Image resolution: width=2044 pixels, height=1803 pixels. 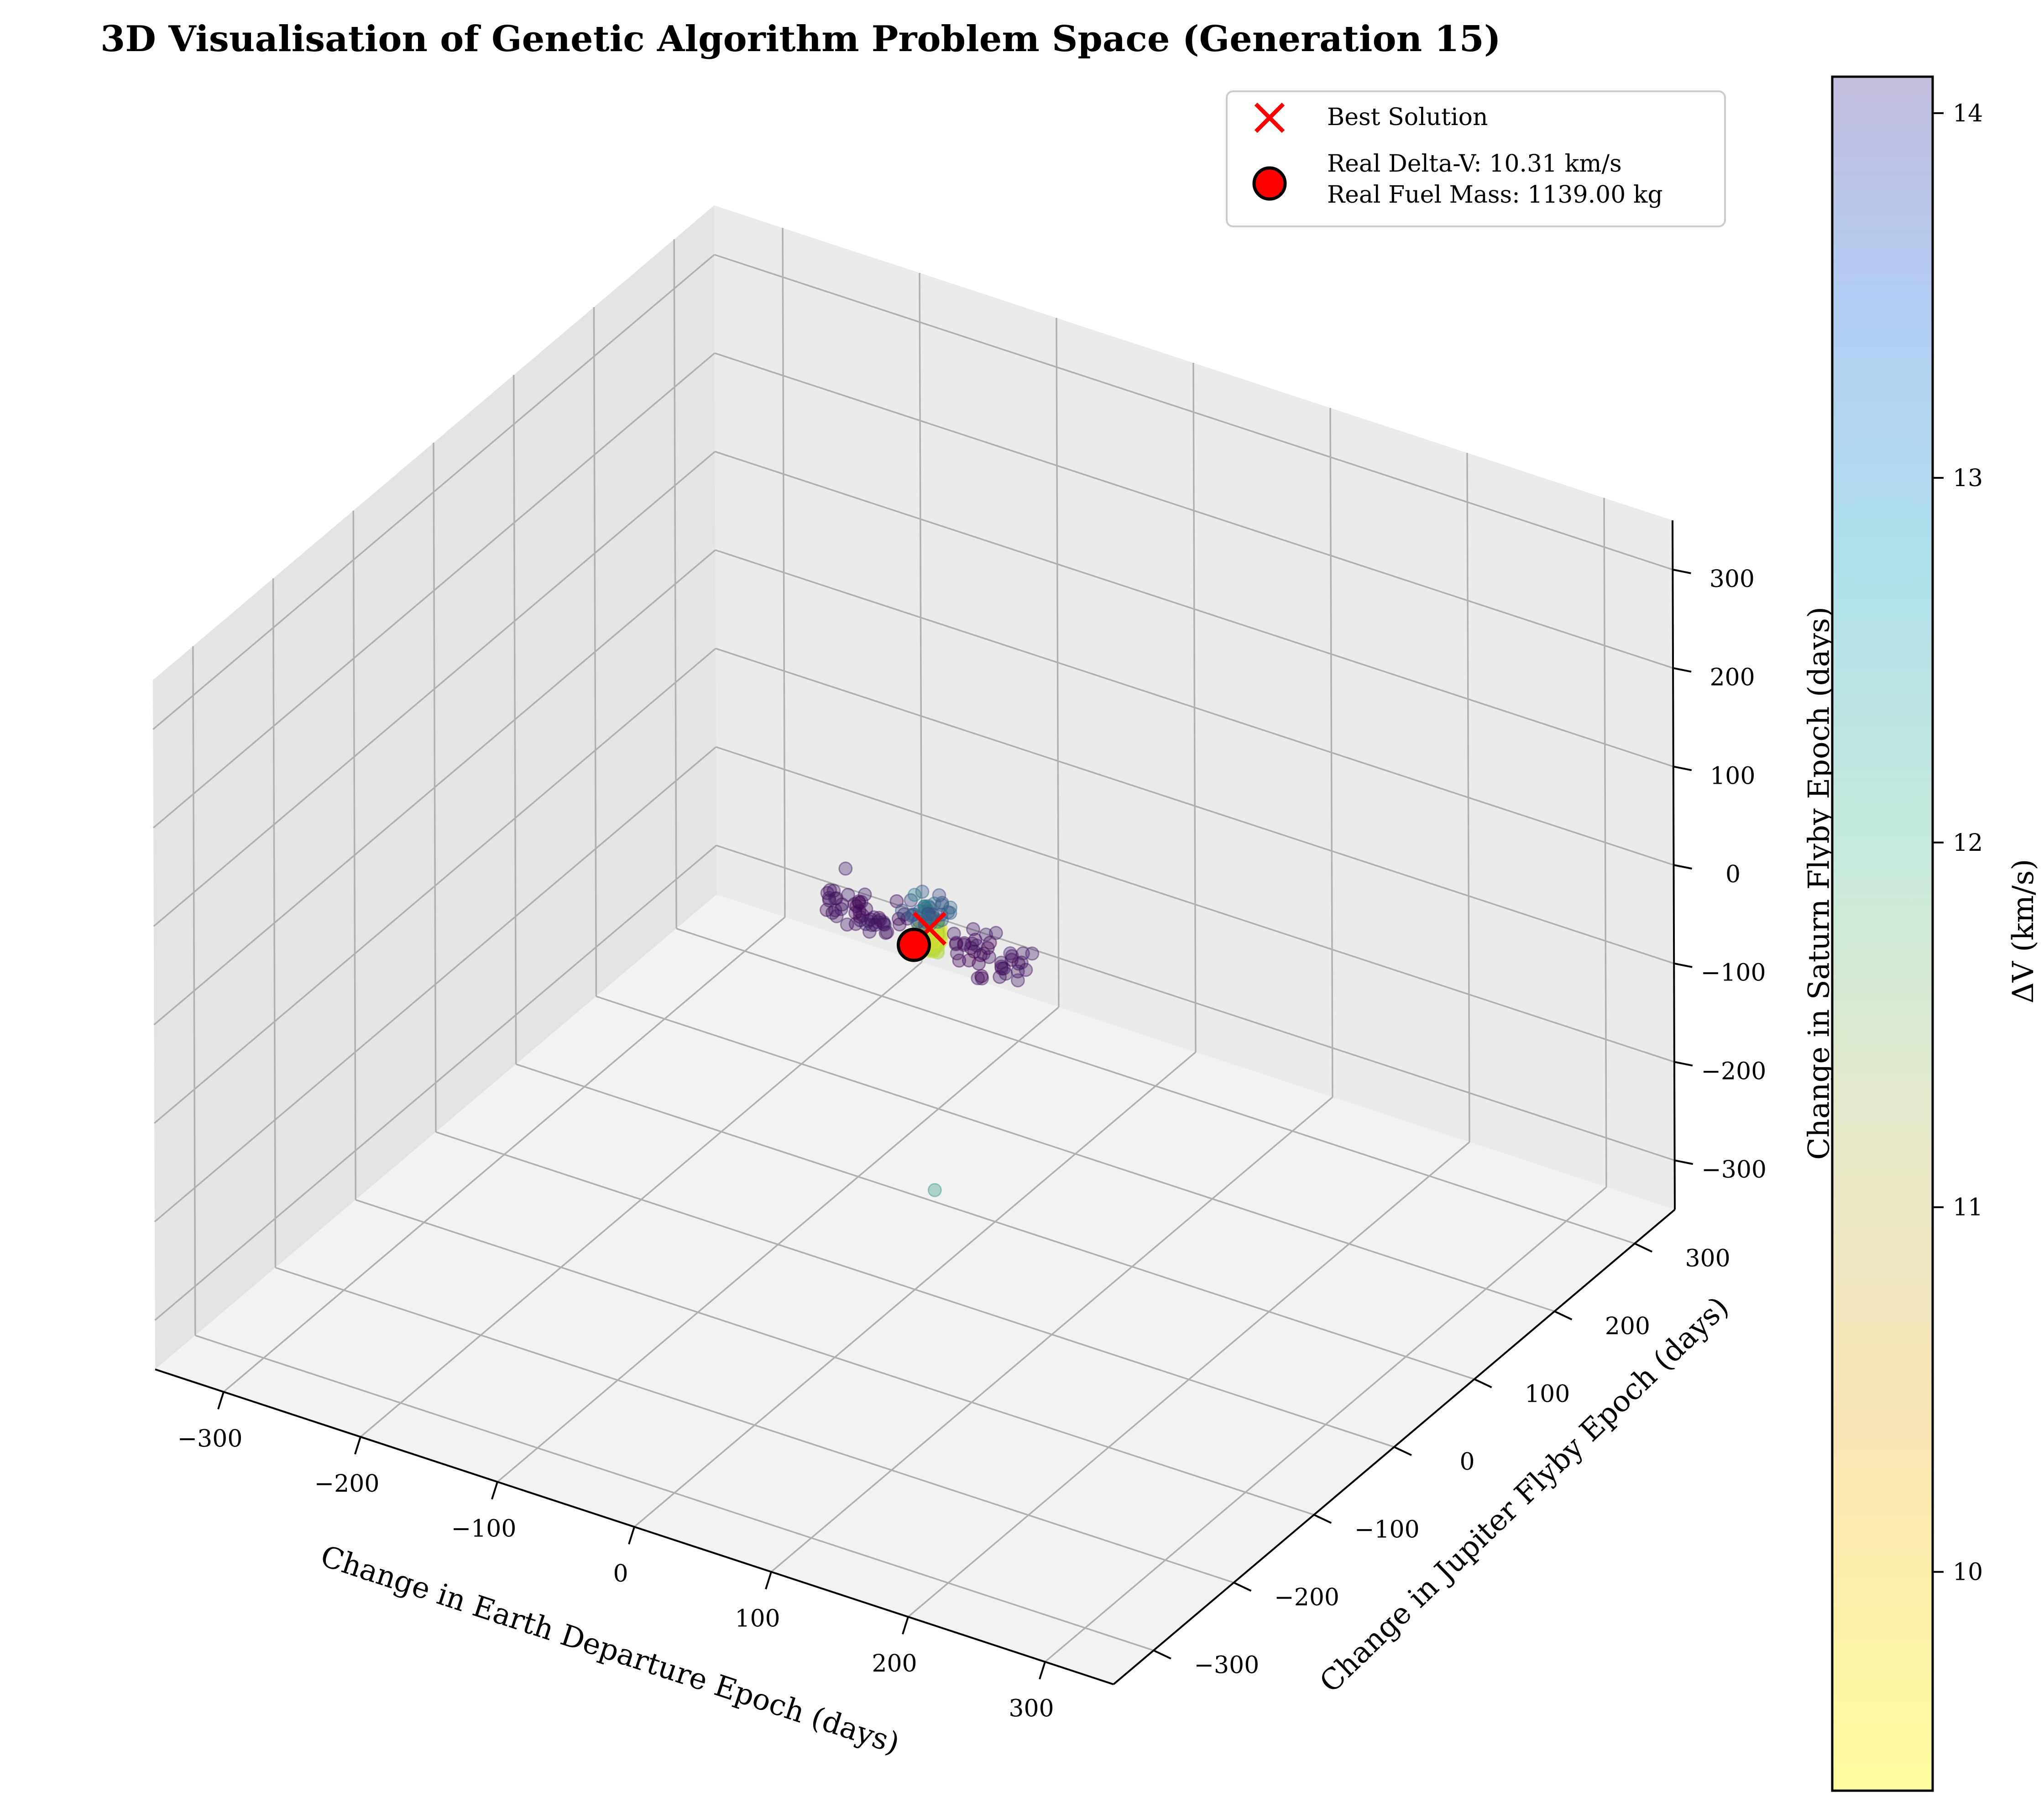 I want to click on y-tick-label: 200, so click(x=1627, y=1326).